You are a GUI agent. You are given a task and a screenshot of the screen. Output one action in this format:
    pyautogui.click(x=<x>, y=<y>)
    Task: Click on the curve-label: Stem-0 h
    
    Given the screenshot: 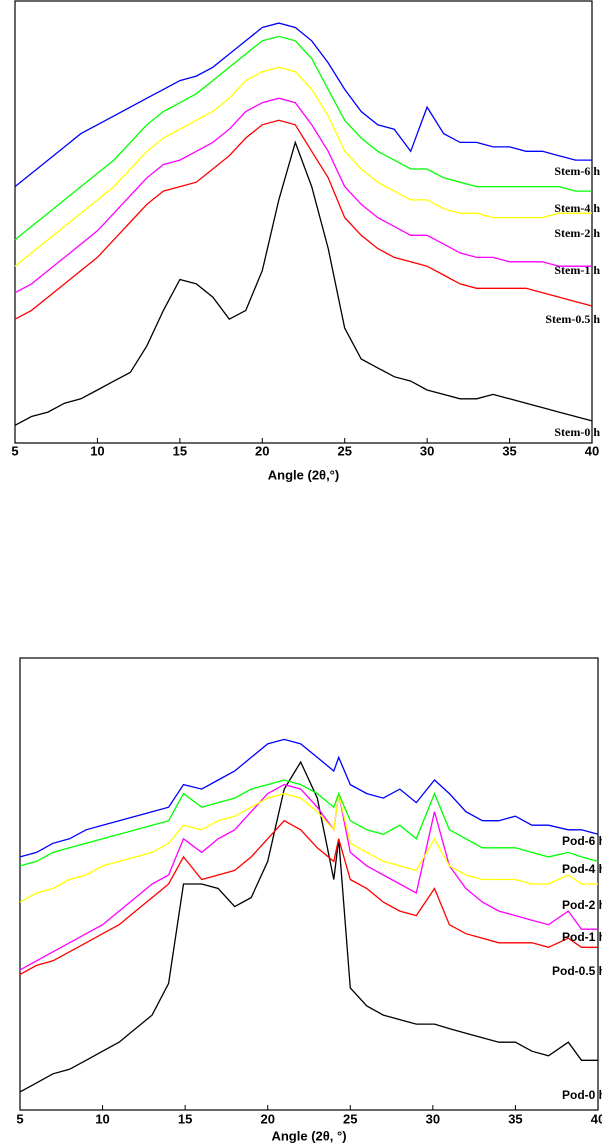 What is the action you would take?
    pyautogui.click(x=577, y=432)
    